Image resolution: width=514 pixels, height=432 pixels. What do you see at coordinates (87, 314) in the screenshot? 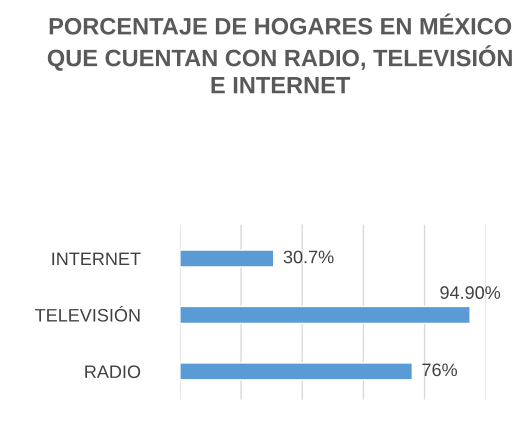
I see `y-tick-label: TELEVISIÓN` at bounding box center [87, 314].